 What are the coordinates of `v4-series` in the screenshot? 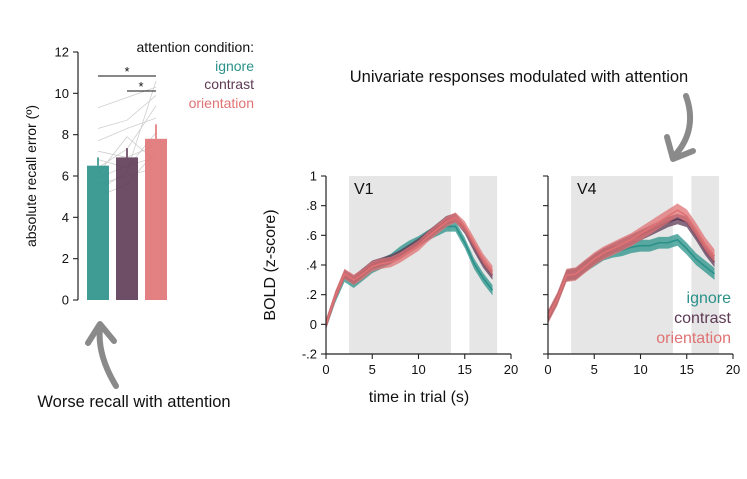 It's located at (631, 263).